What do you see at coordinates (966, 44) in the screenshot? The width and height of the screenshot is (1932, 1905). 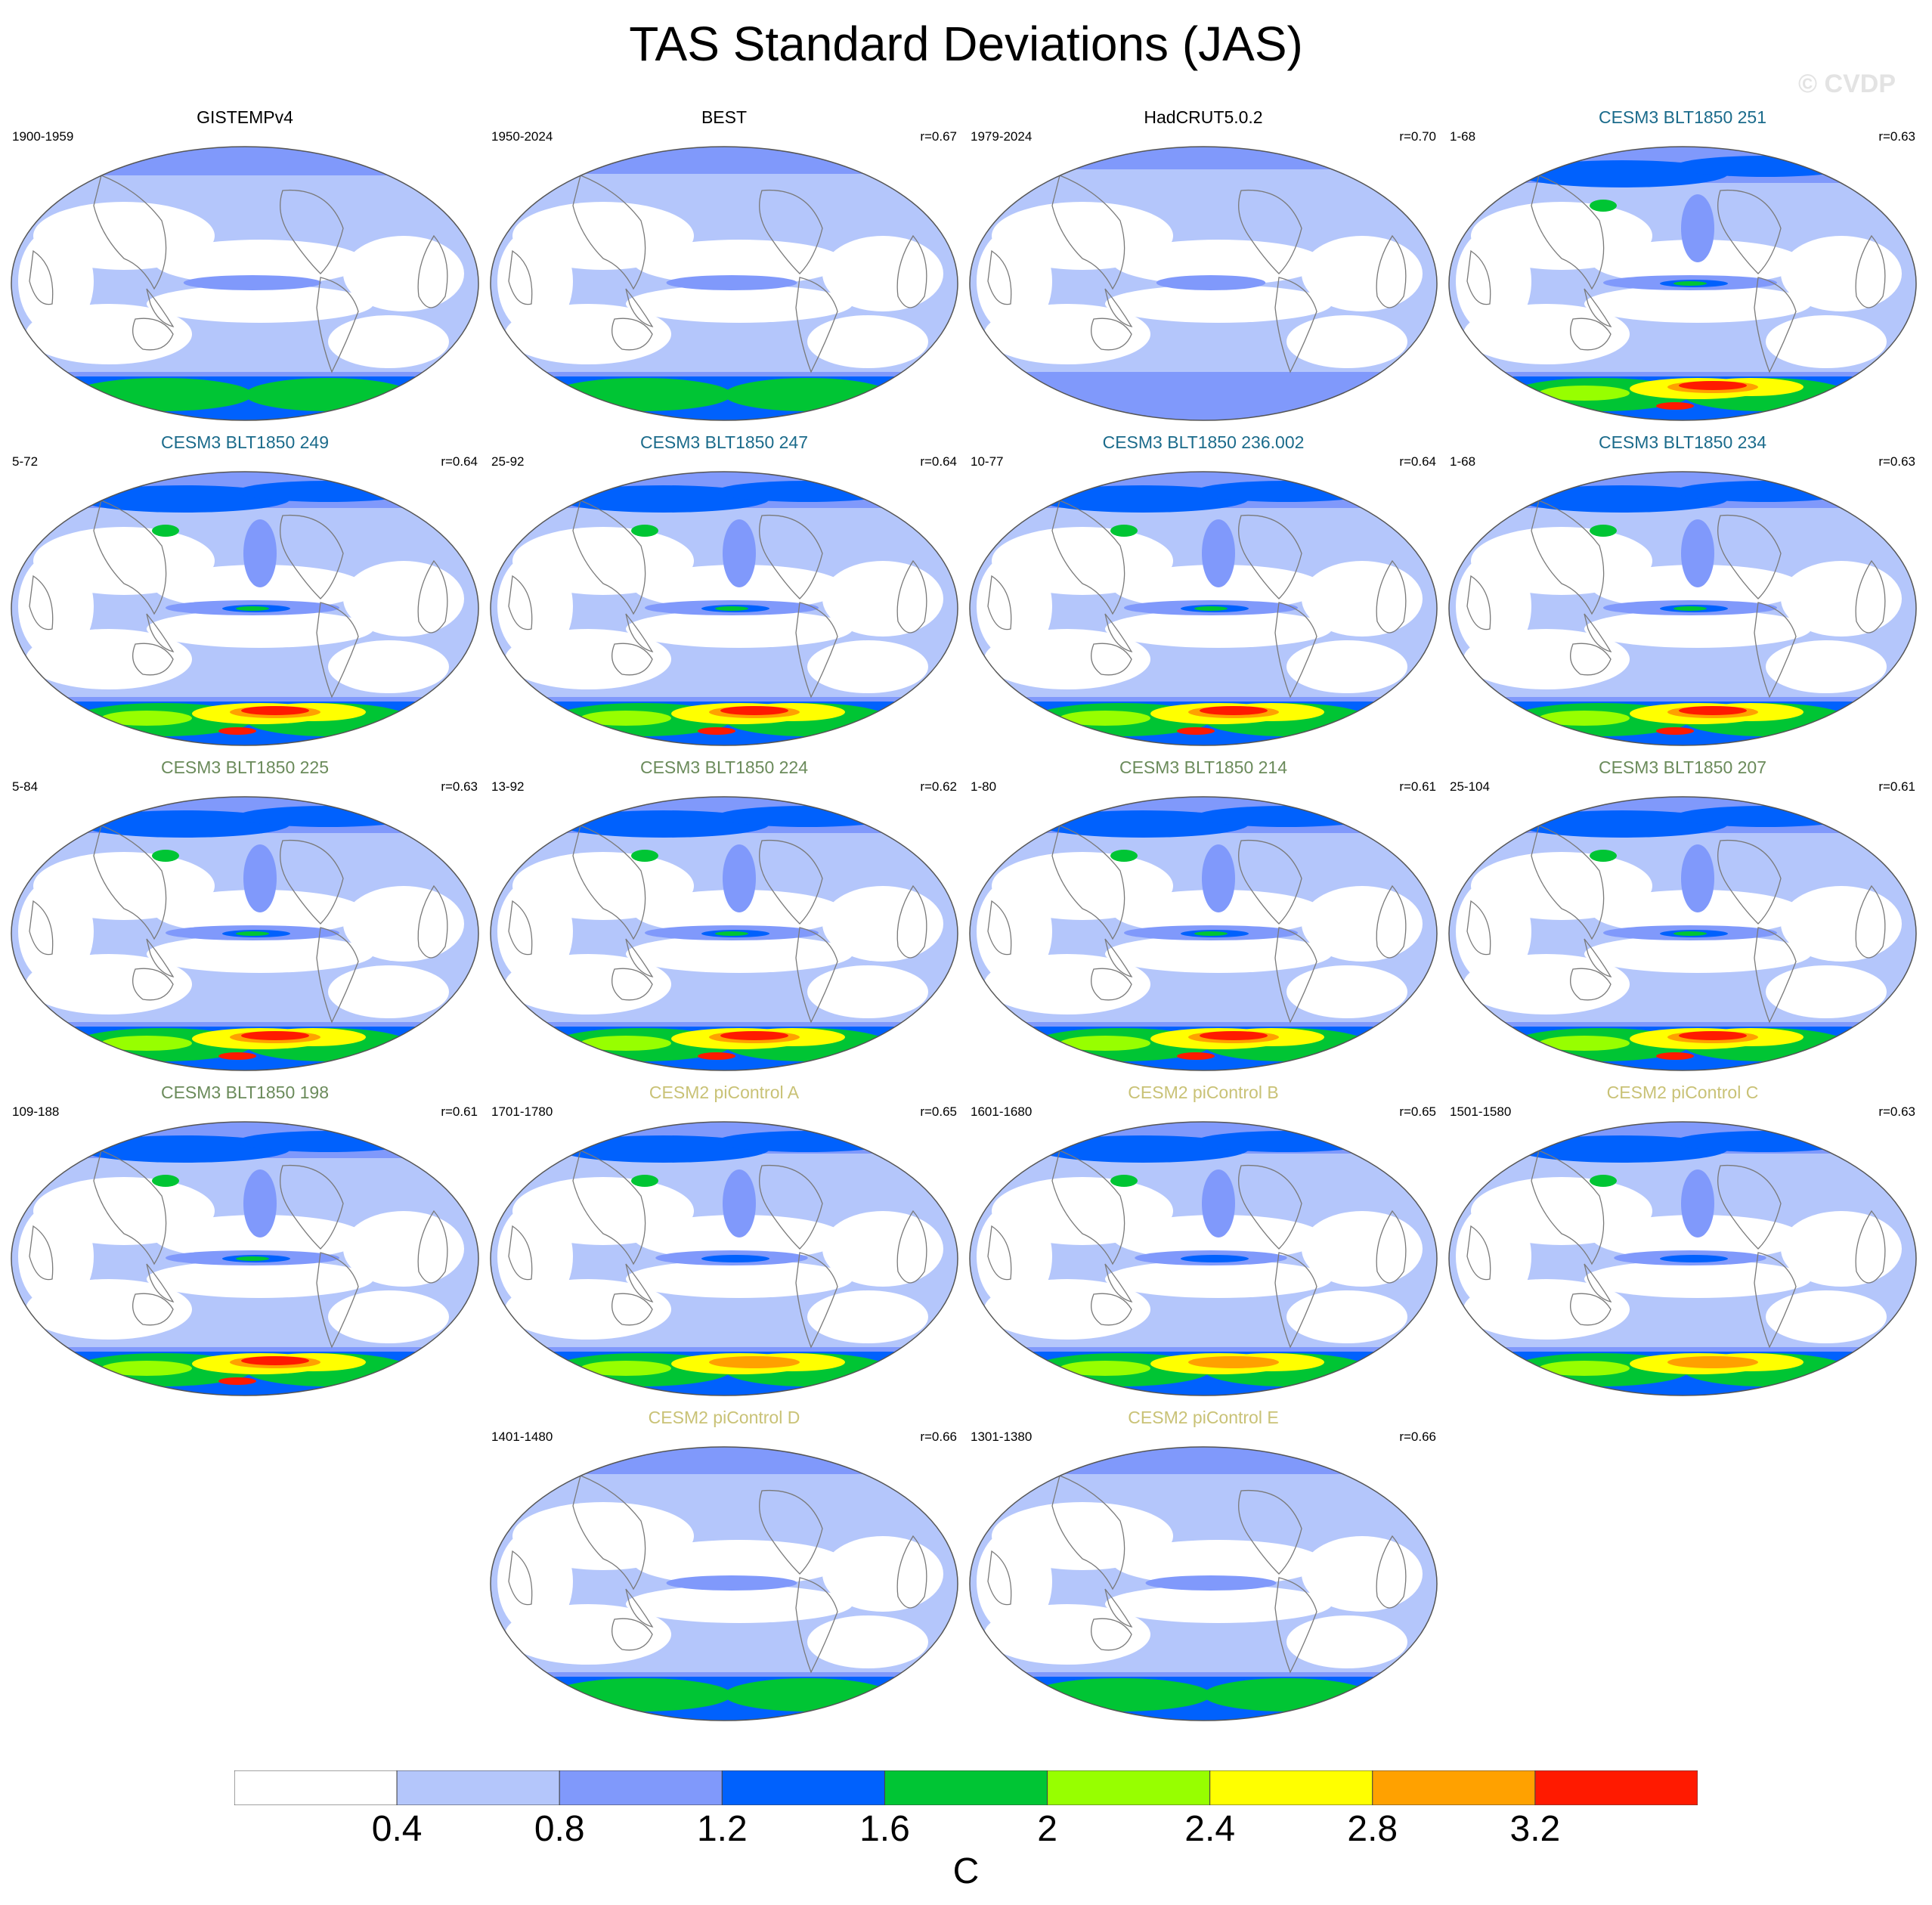 I see `figure-title: TAS Standard Deviations (JAS)` at bounding box center [966, 44].